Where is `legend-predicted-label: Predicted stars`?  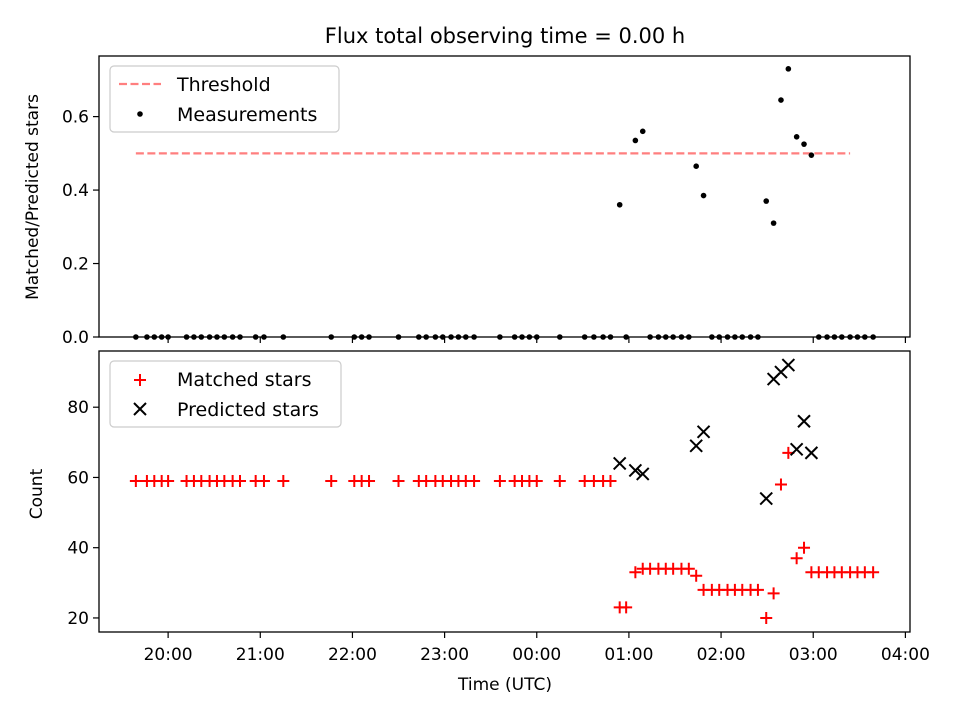 legend-predicted-label: Predicted stars is located at coordinates (248, 410).